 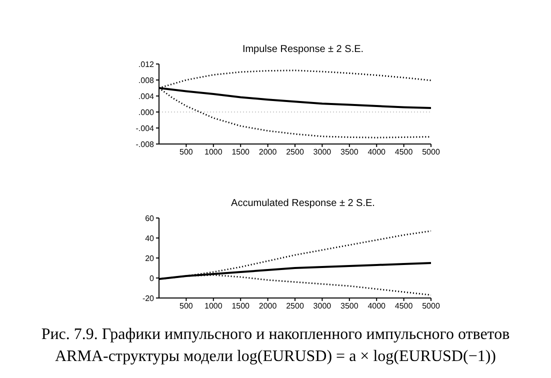 I want to click on y-tick-label: -.008, so click(x=145, y=144).